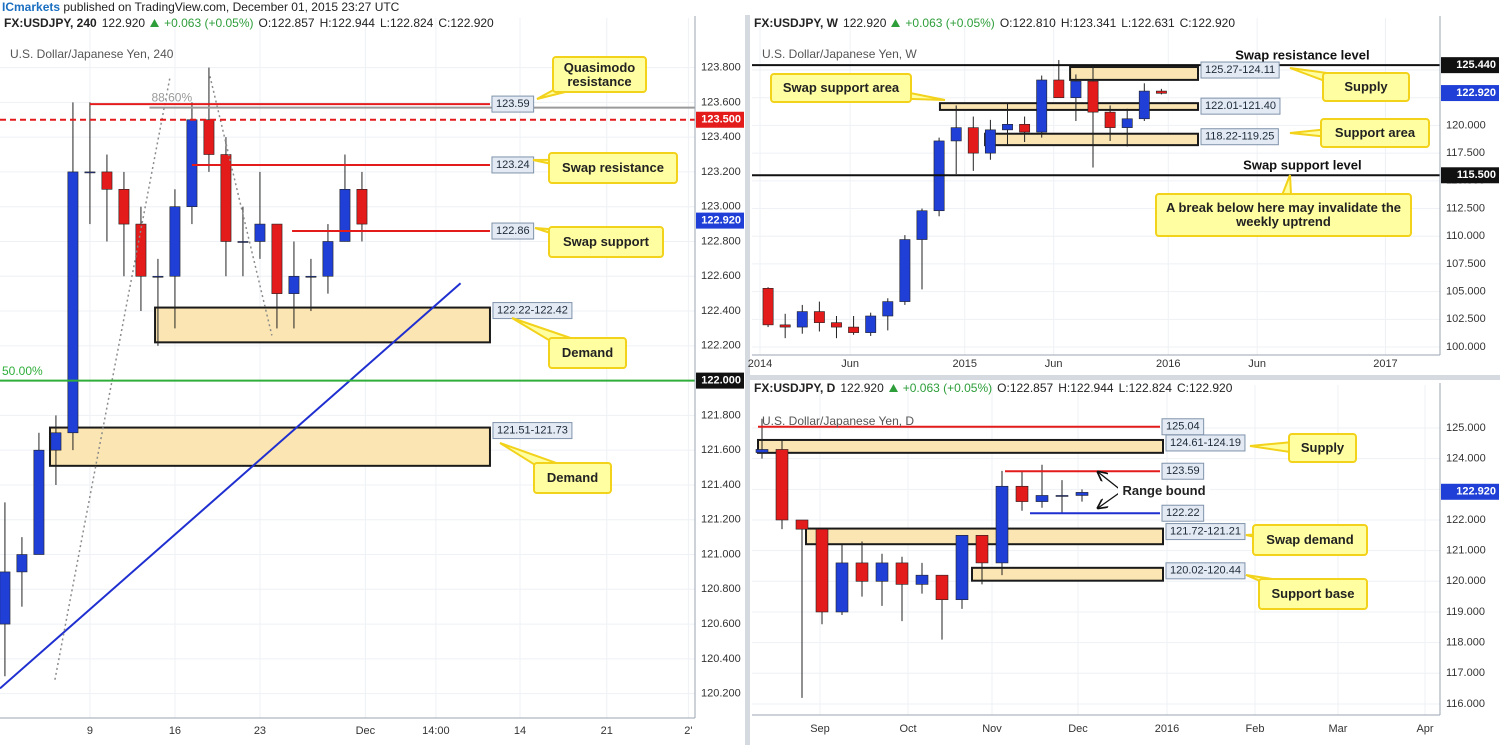 The image size is (1500, 745). I want to click on chart-title: U.S. Dollar/Japanese Yen, D, so click(838, 421).